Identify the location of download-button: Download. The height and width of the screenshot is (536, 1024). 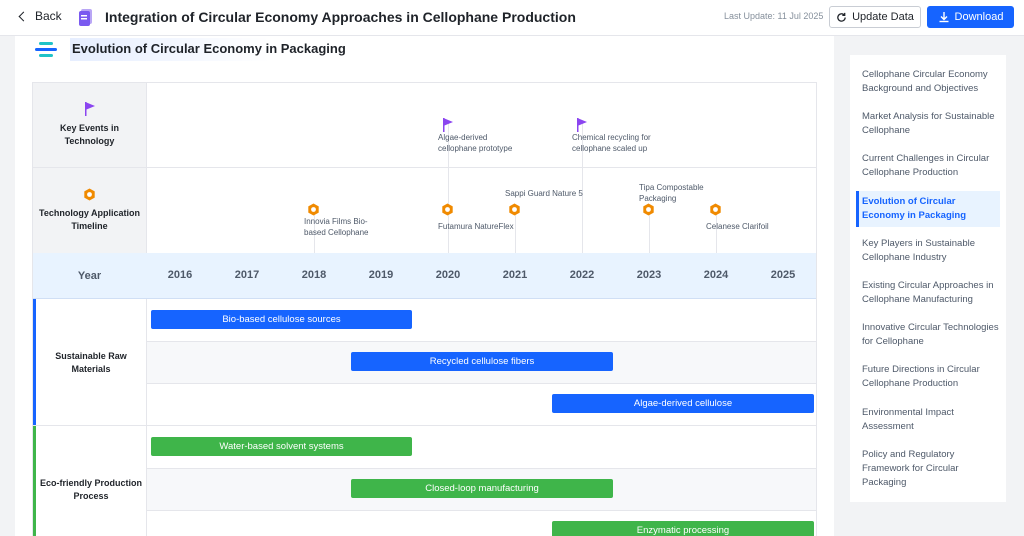
(970, 17).